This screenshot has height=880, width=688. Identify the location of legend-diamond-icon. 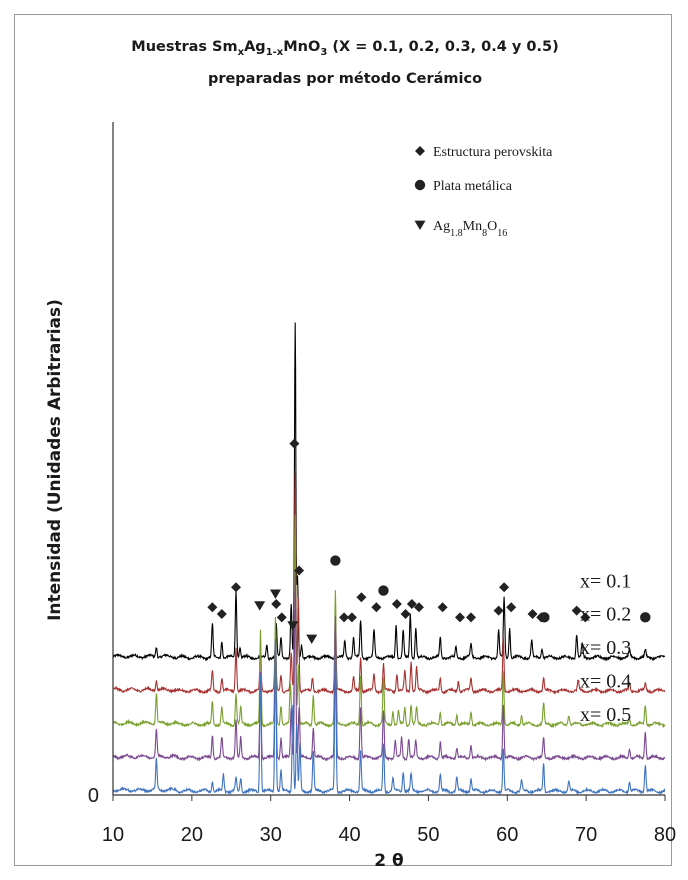
(420, 151).